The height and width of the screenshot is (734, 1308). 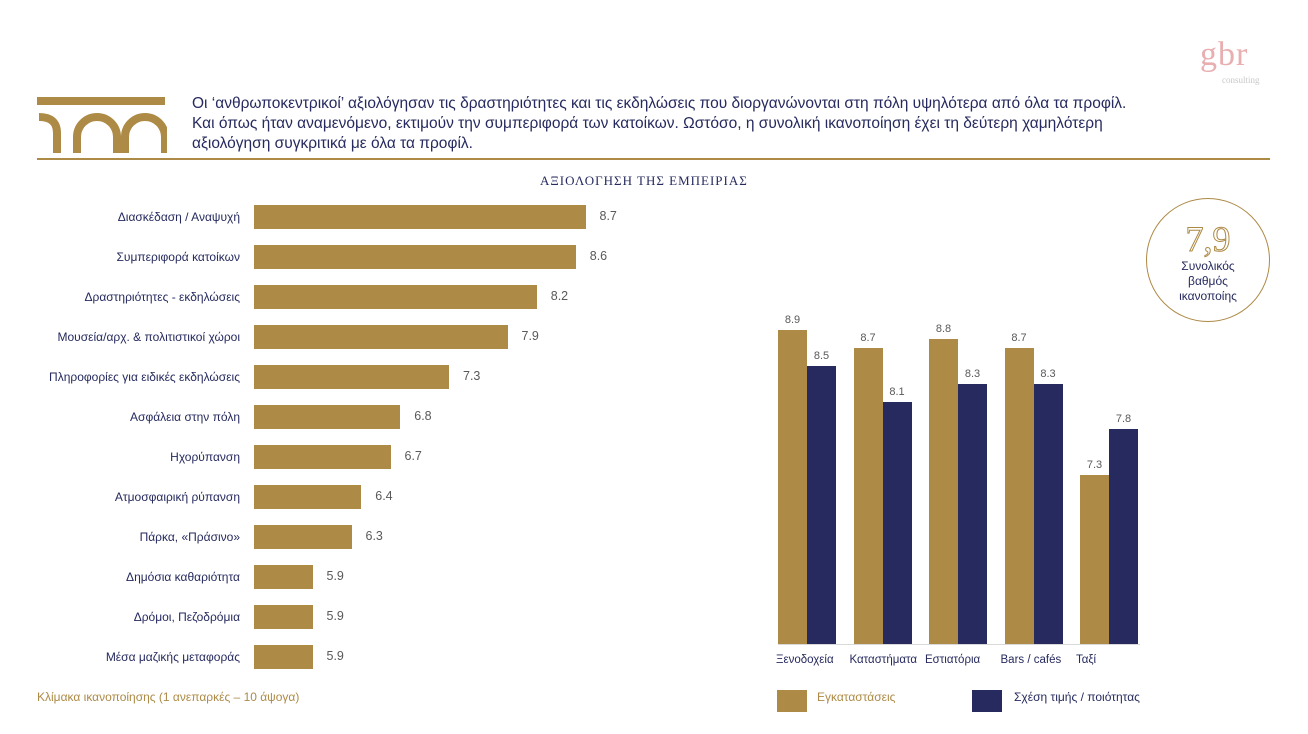 I want to click on chart-title: ΑΞΙΟΛΟΓΗΣΗ ΤΗΣ ΕΜΠΕΙΡΙΑΣ, so click(x=644, y=180).